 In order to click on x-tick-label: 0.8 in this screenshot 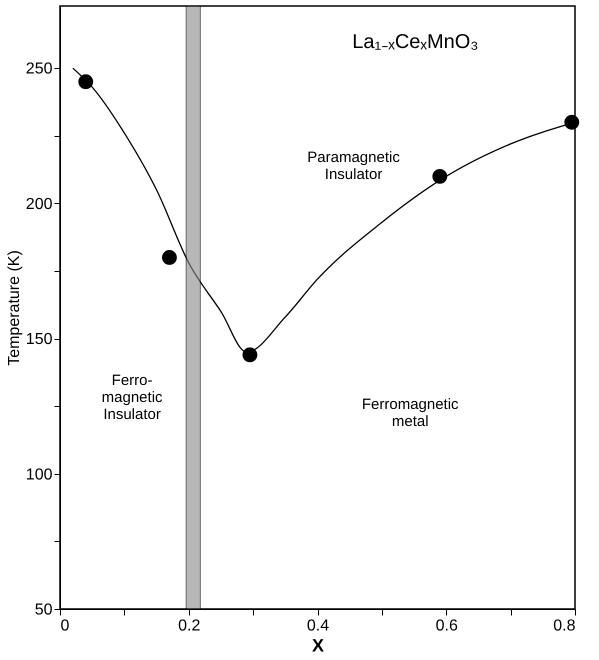, I will do `click(564, 626)`.